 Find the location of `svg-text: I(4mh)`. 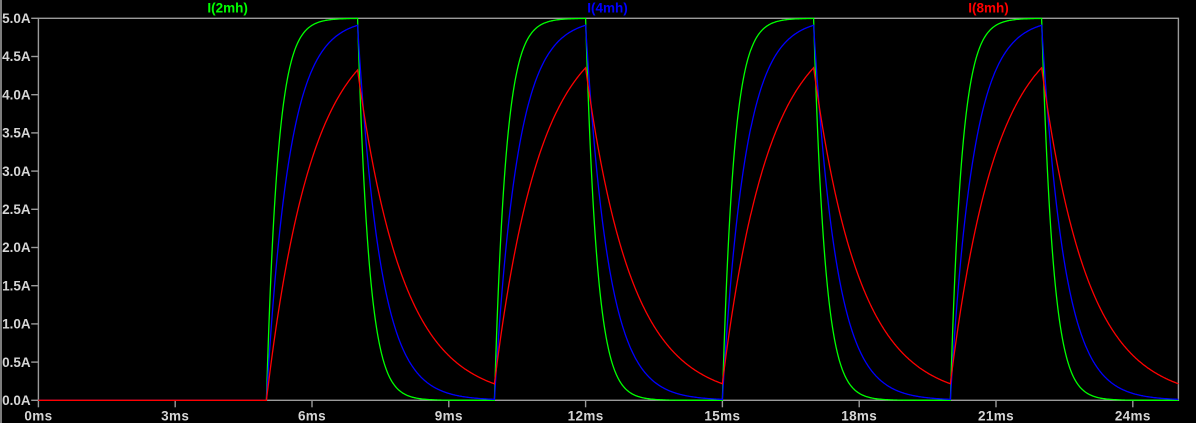

svg-text: I(4mh) is located at coordinates (607, 8).